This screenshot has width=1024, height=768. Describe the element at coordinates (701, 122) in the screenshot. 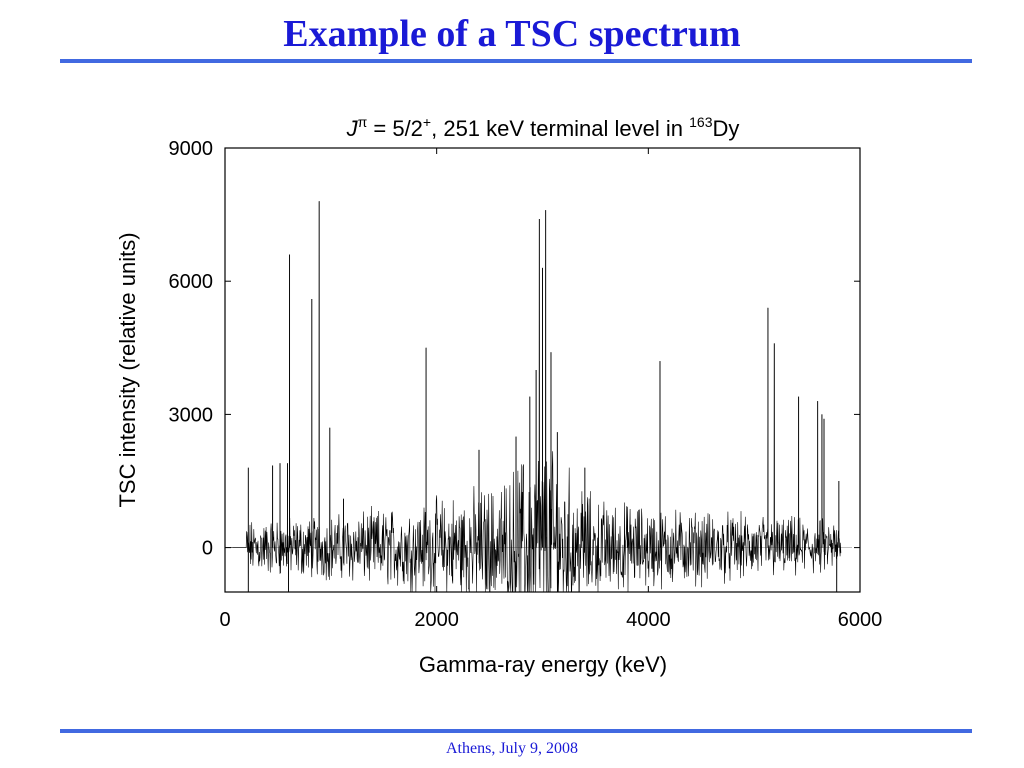

I see `chart-title-iso-mass: 163` at that location.